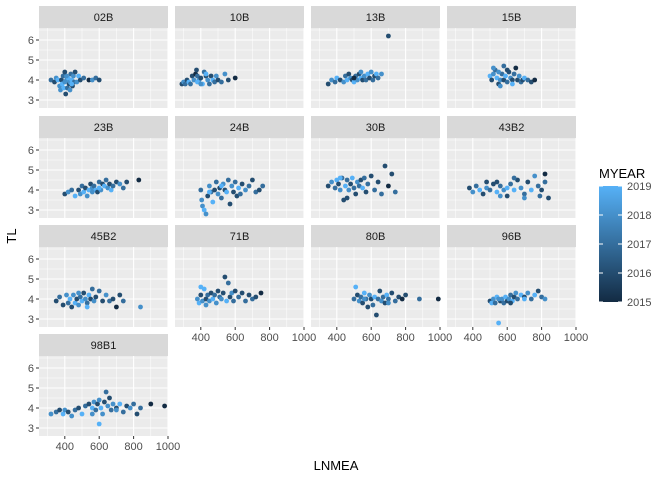 Image resolution: width=672 pixels, height=480 pixels. Describe the element at coordinates (240, 167) in the screenshot. I see `facet-24B: 24B` at that location.